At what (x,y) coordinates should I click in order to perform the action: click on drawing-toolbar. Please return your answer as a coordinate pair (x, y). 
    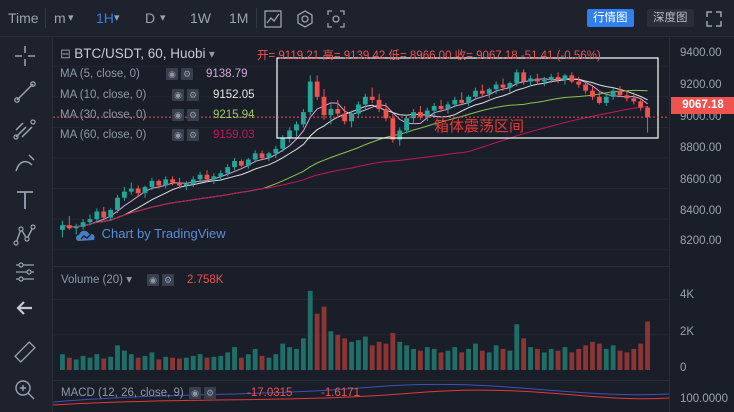
    Looking at the image, I should click on (26, 224).